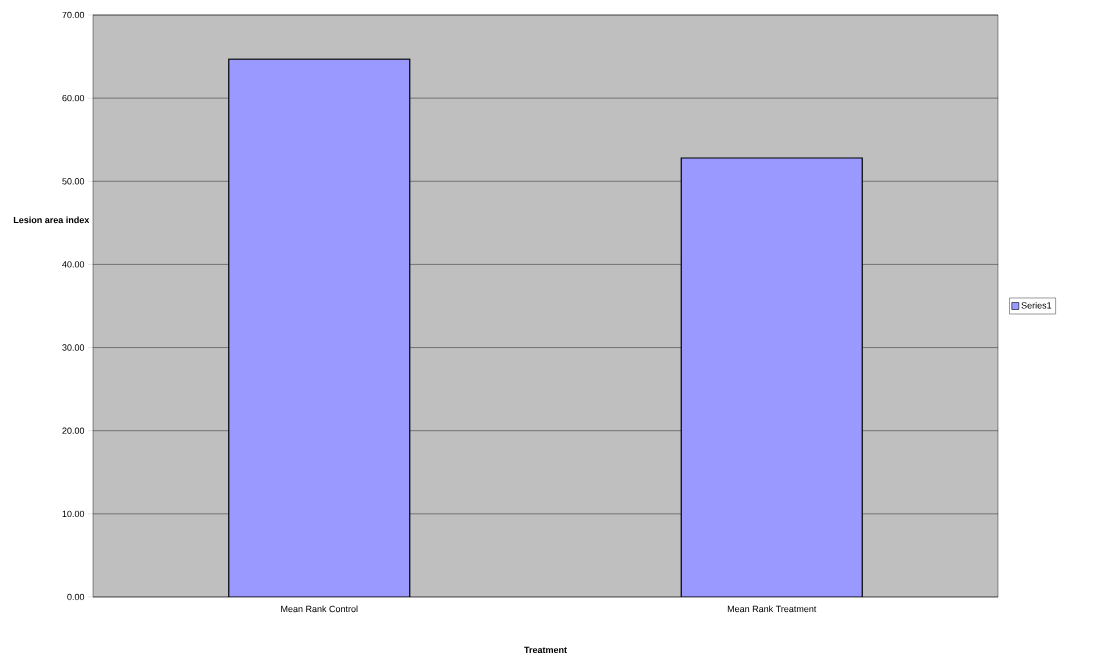  What do you see at coordinates (51, 220) in the screenshot?
I see `y-axis-title: Lesion area index` at bounding box center [51, 220].